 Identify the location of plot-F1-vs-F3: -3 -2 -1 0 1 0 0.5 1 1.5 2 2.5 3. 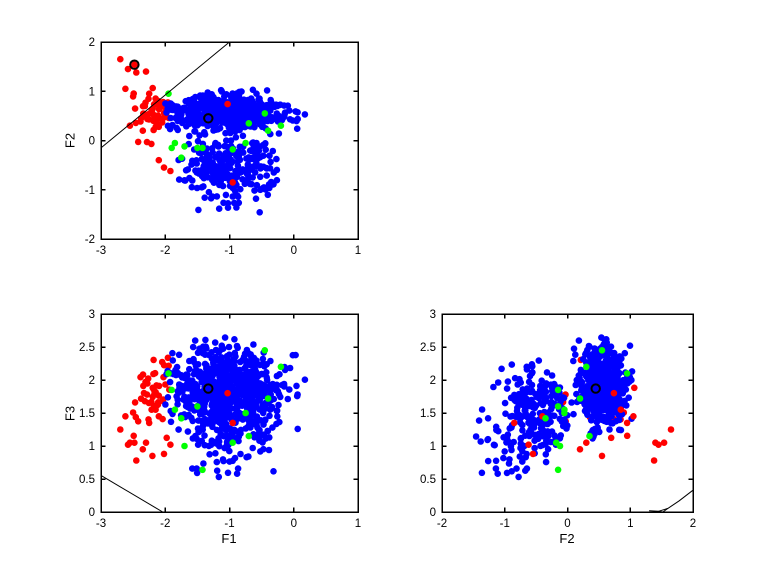
(220, 419).